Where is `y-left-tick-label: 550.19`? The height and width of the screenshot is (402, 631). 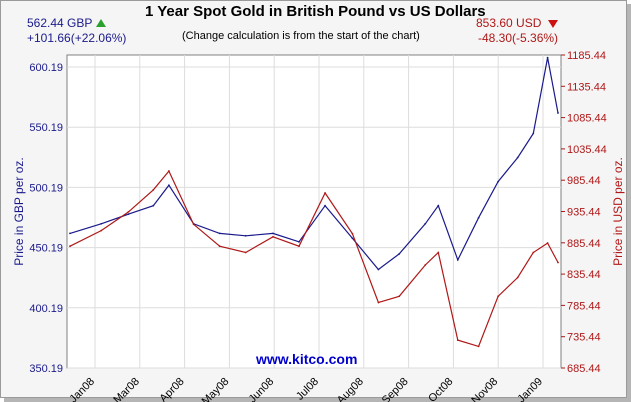 y-left-tick-label: 550.19 is located at coordinates (46, 128).